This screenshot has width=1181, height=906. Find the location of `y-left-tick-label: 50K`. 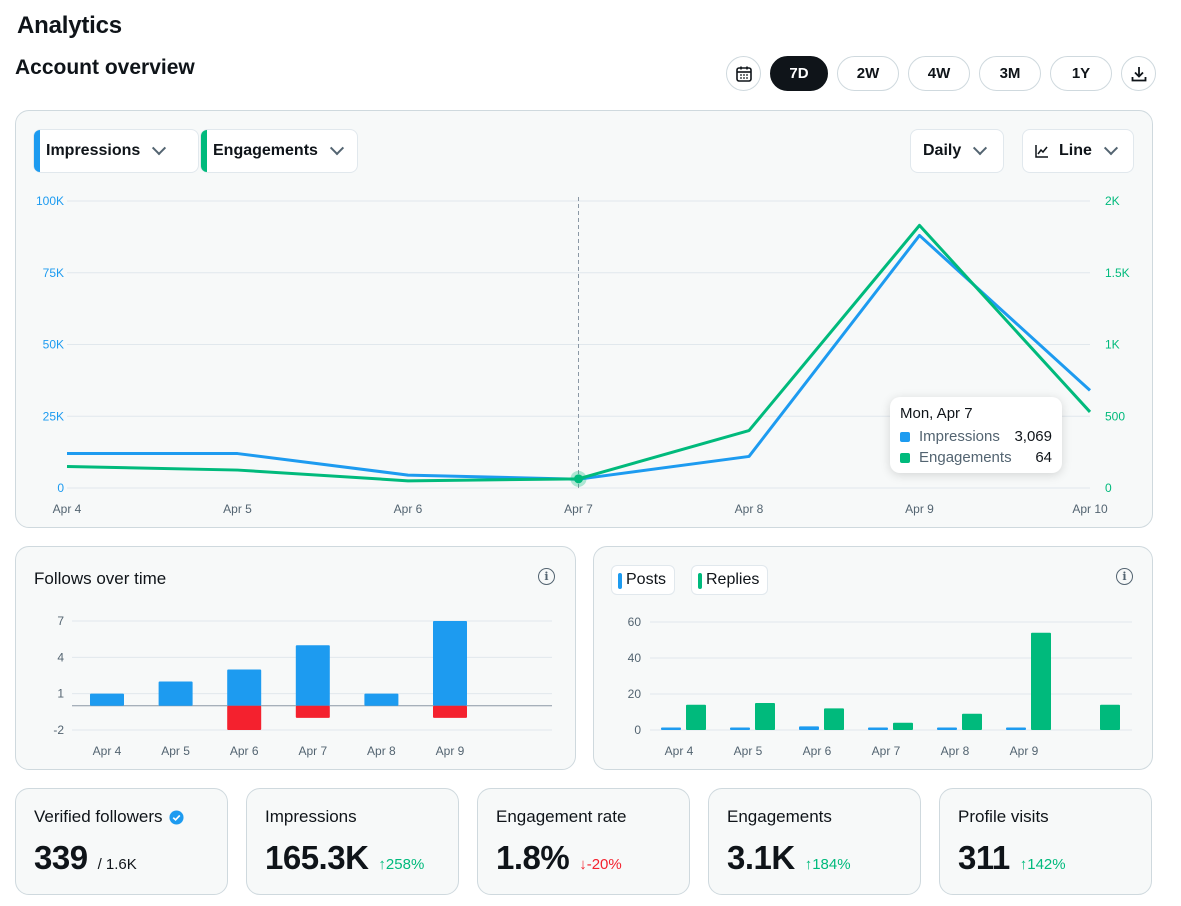

y-left-tick-label: 50K is located at coordinates (53, 345).